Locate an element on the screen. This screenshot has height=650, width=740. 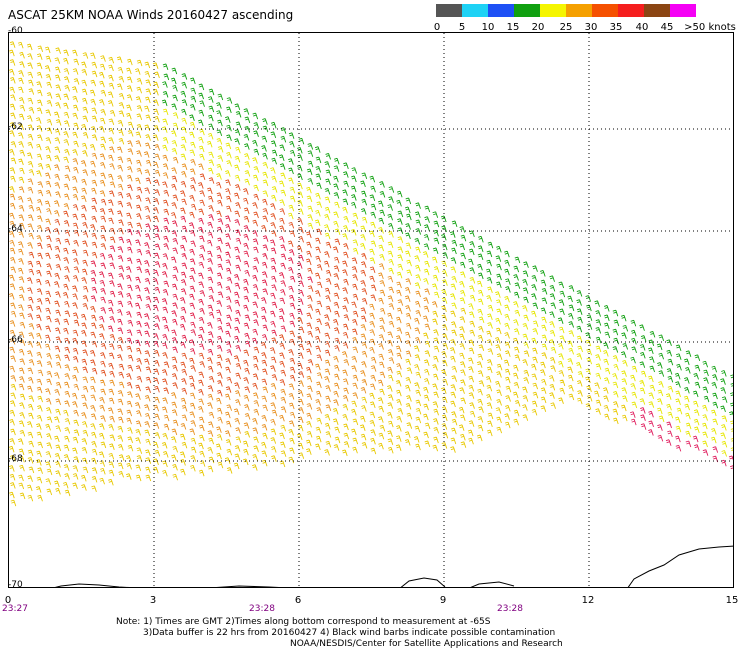
lon-label-6: 6 is located at coordinates (298, 600).